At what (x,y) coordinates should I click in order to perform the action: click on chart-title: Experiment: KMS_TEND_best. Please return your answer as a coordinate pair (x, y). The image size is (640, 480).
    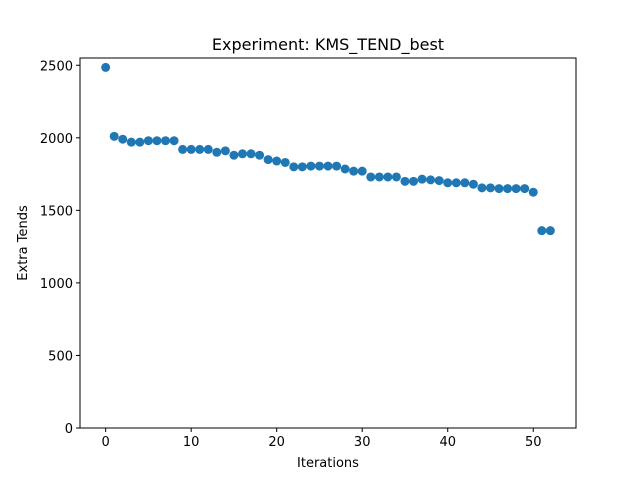
    Looking at the image, I should click on (328, 45).